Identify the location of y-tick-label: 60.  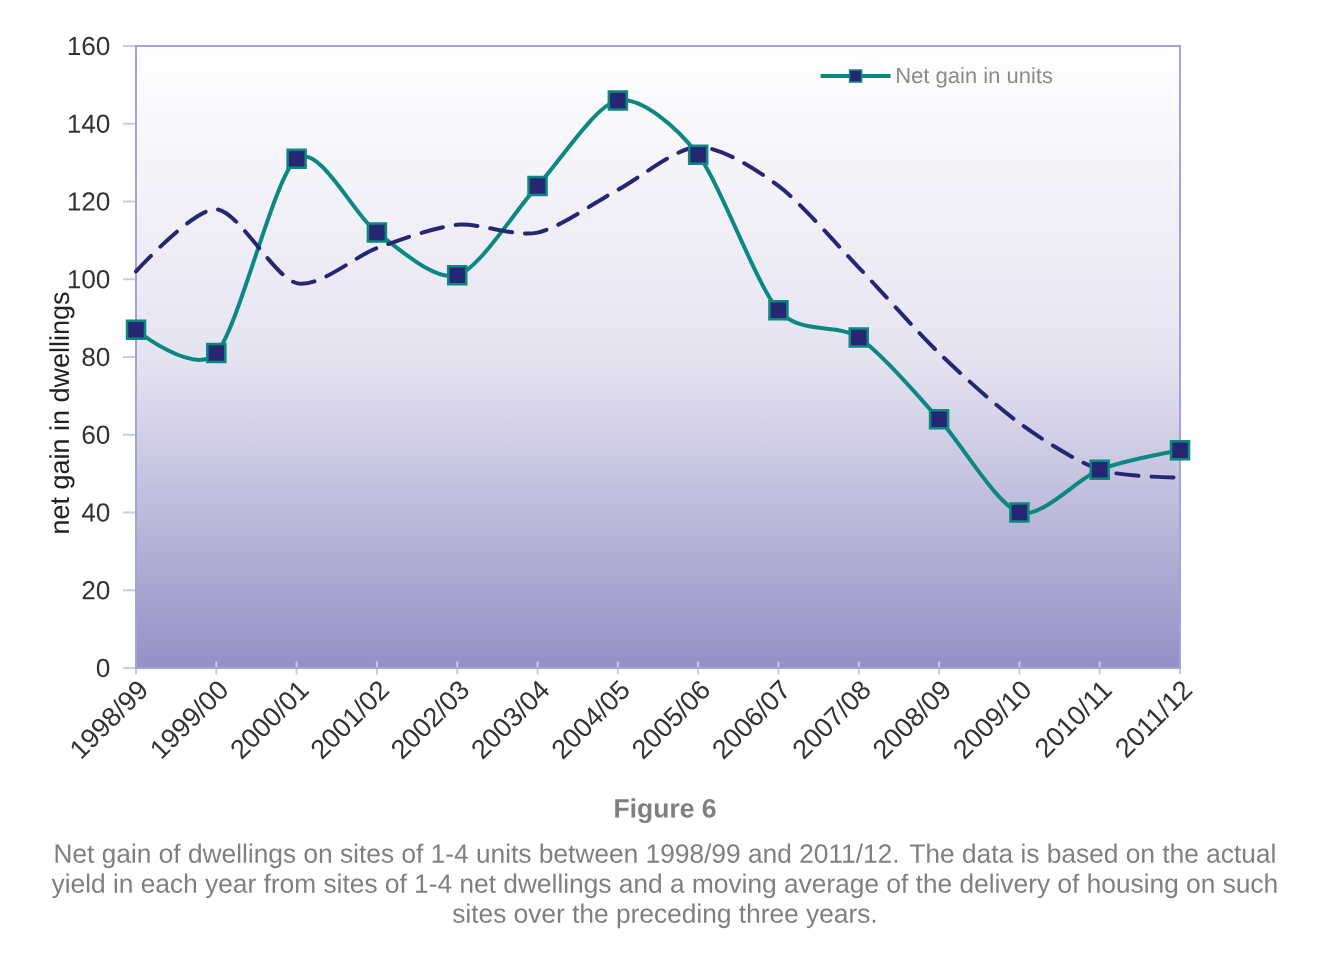
(96, 434).